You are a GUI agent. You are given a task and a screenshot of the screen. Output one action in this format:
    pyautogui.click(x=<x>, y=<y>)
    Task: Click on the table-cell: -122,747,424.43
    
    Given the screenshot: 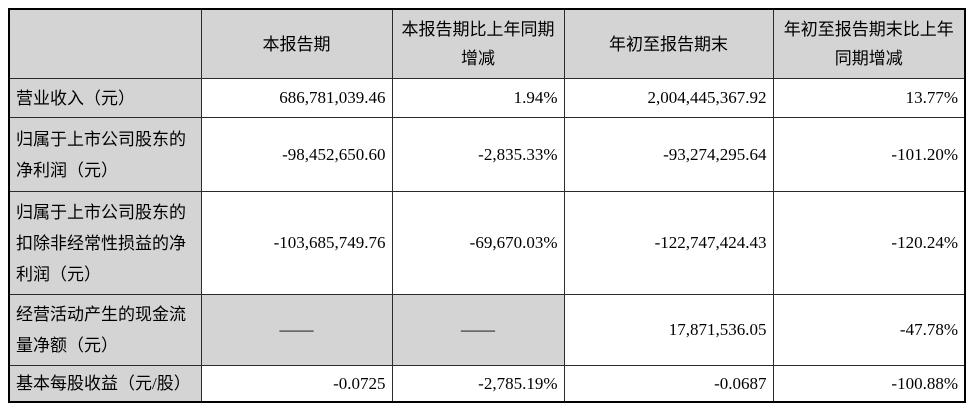 What is the action you would take?
    pyautogui.click(x=668, y=243)
    